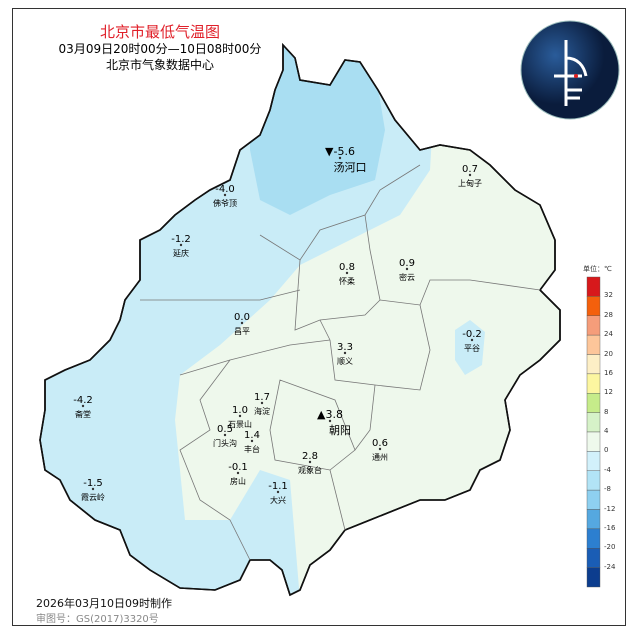  I want to click on station-name: 汤河口, so click(350, 167).